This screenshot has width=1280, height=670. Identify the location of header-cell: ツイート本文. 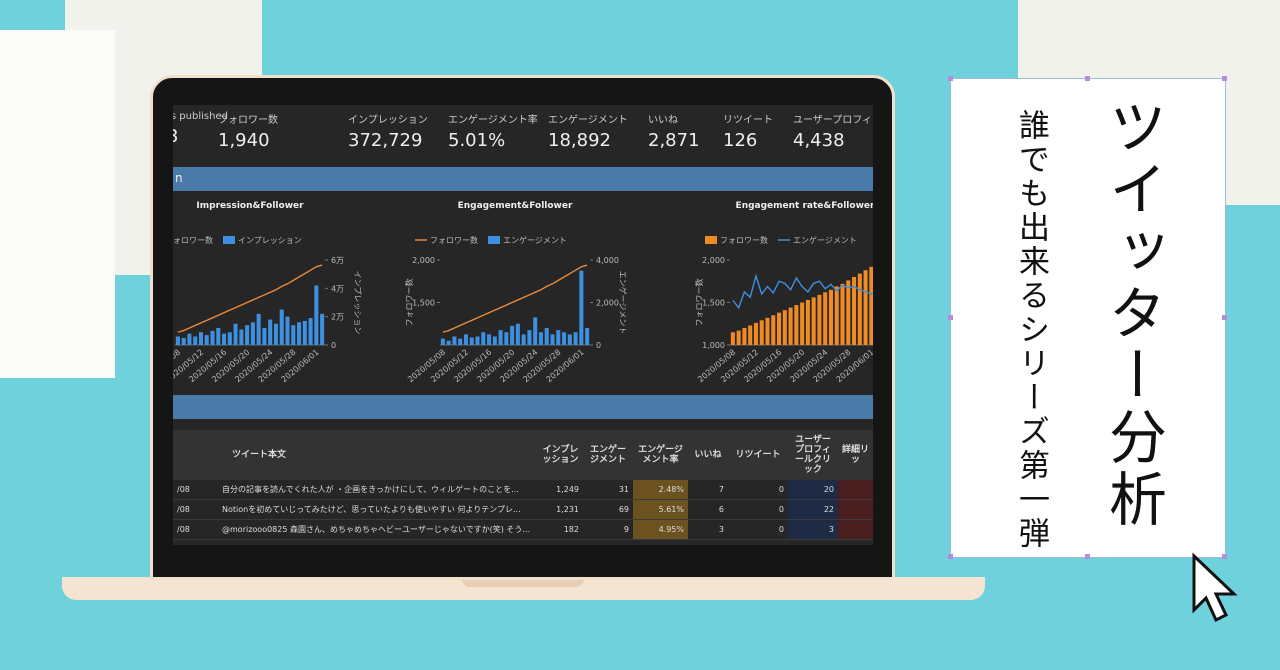
(378, 455).